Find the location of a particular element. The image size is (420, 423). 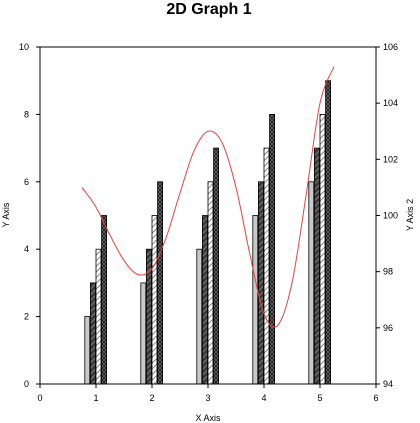

y2-axis-label: Y Axis 2 is located at coordinates (410, 215).